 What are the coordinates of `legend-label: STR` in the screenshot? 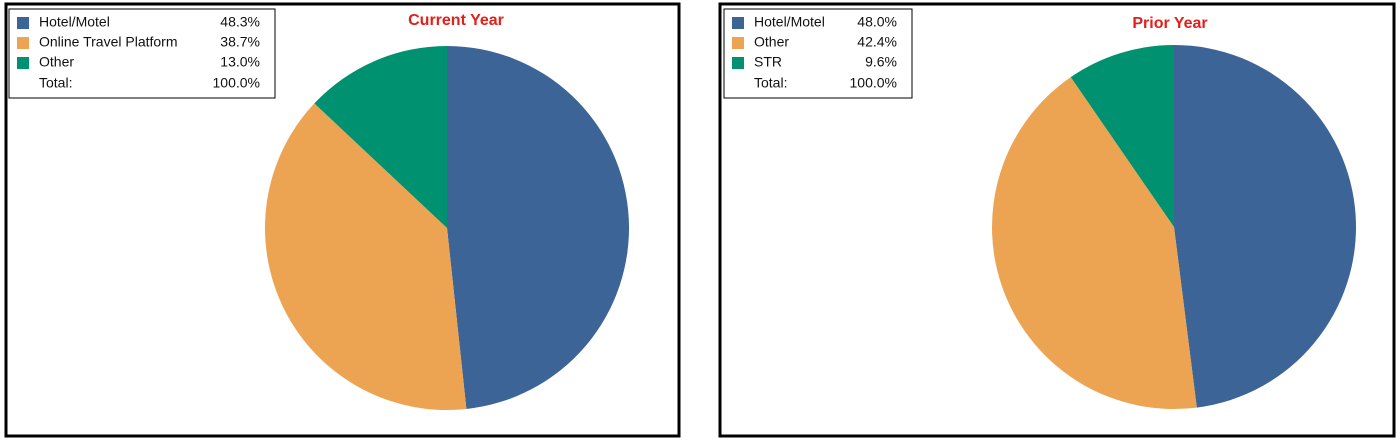 It's located at (768, 62).